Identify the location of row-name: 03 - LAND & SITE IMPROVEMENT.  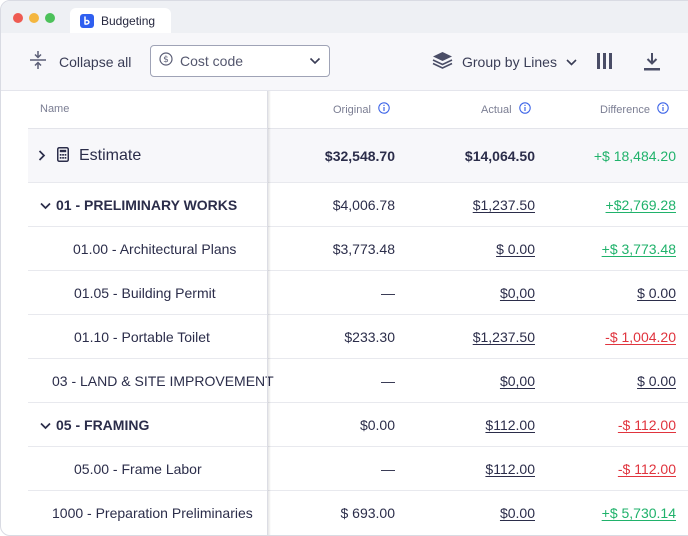
(163, 380).